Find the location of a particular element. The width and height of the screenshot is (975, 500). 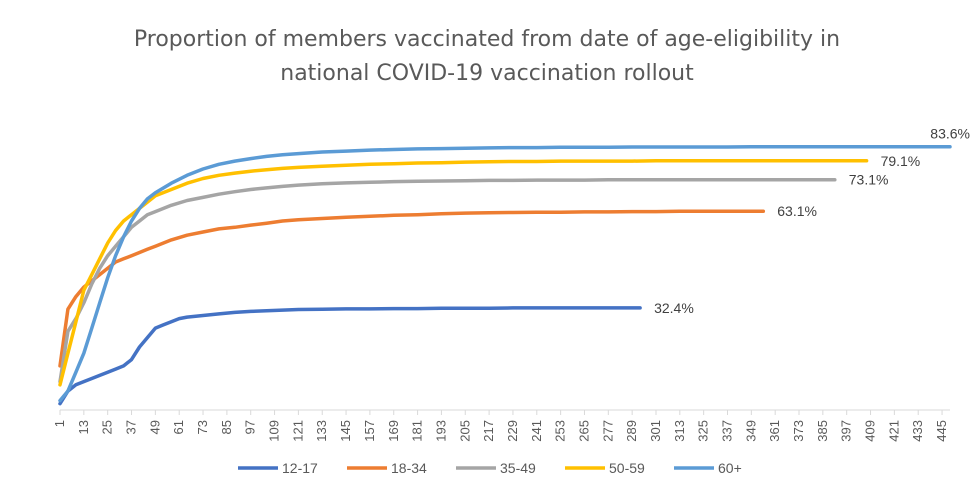

end-label-35-49: 73.1% is located at coordinates (869, 180).